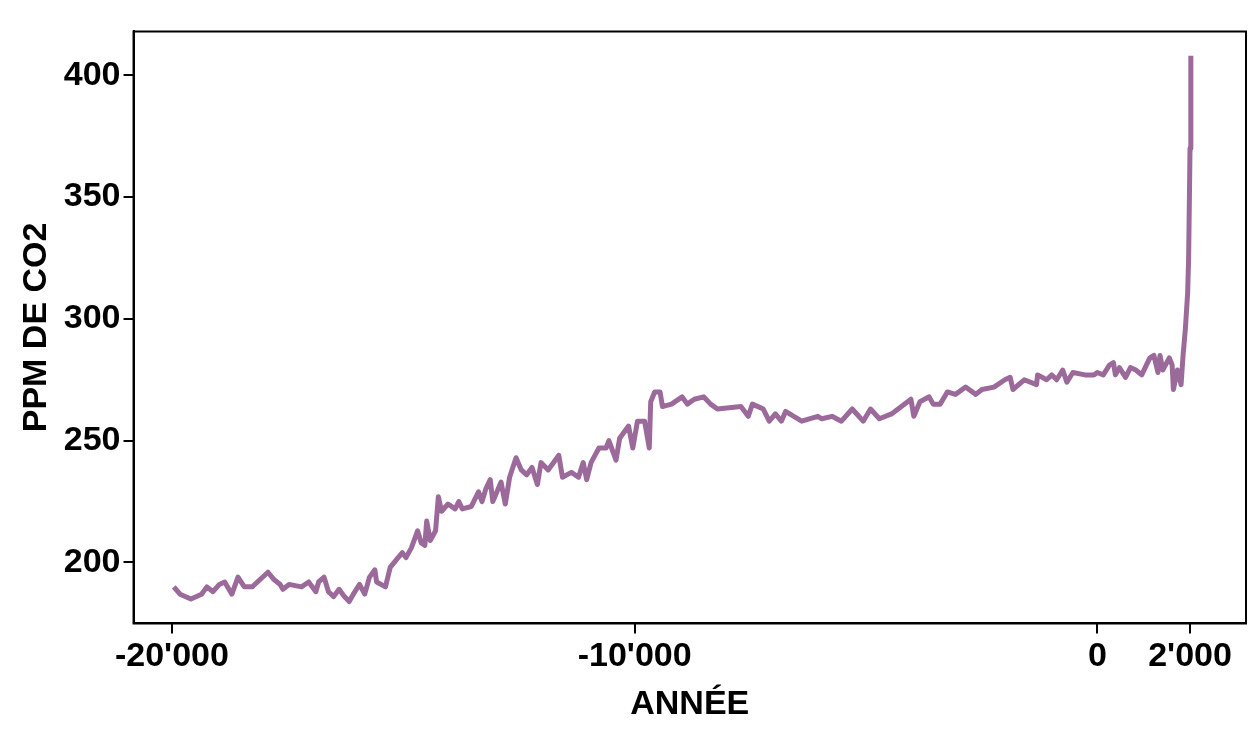 This screenshot has width=1260, height=741. What do you see at coordinates (1190, 654) in the screenshot?
I see `x-tick-label: 2'000` at bounding box center [1190, 654].